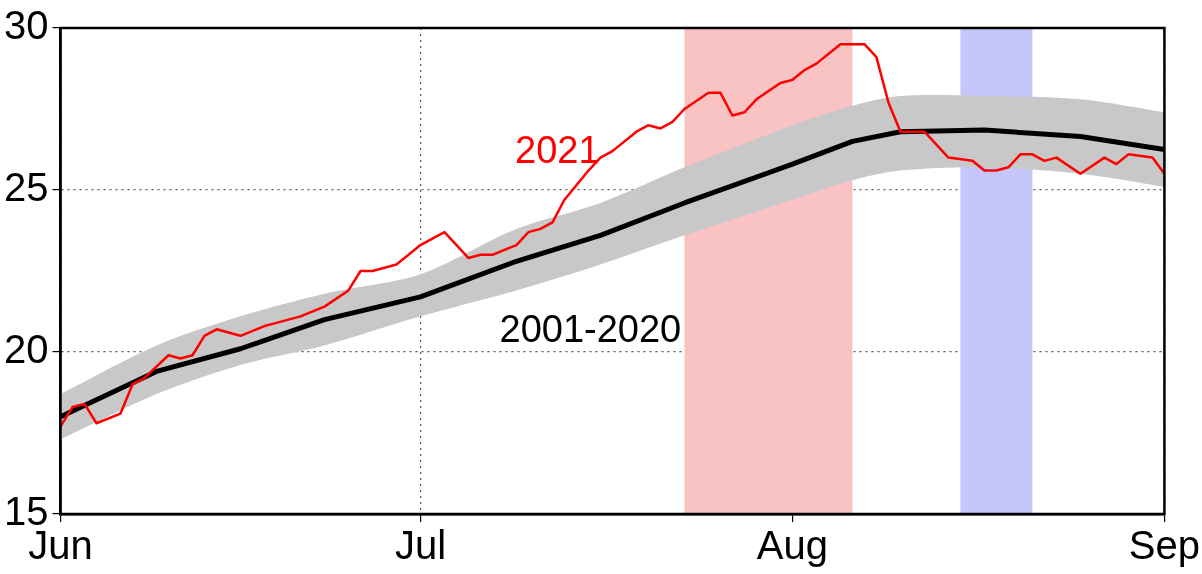 This screenshot has width=1202, height=574. I want to click on x-tick-label: Aug, so click(792, 545).